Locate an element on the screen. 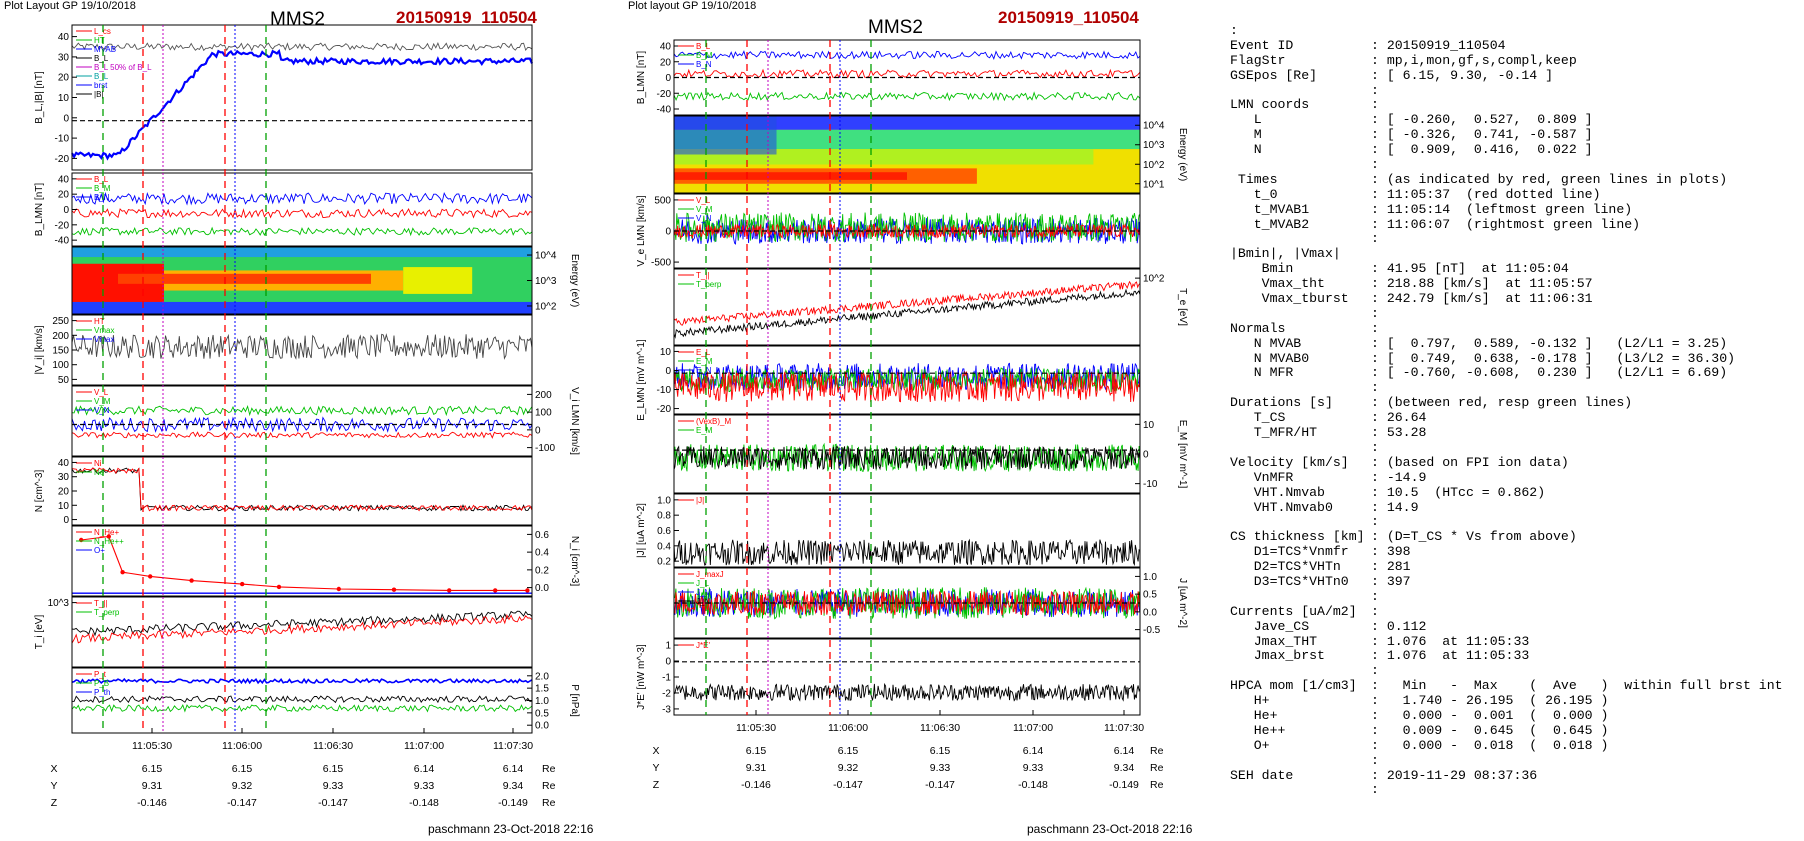 This screenshot has width=1804, height=841. tick-label: -0.5 is located at coordinates (1152, 630).